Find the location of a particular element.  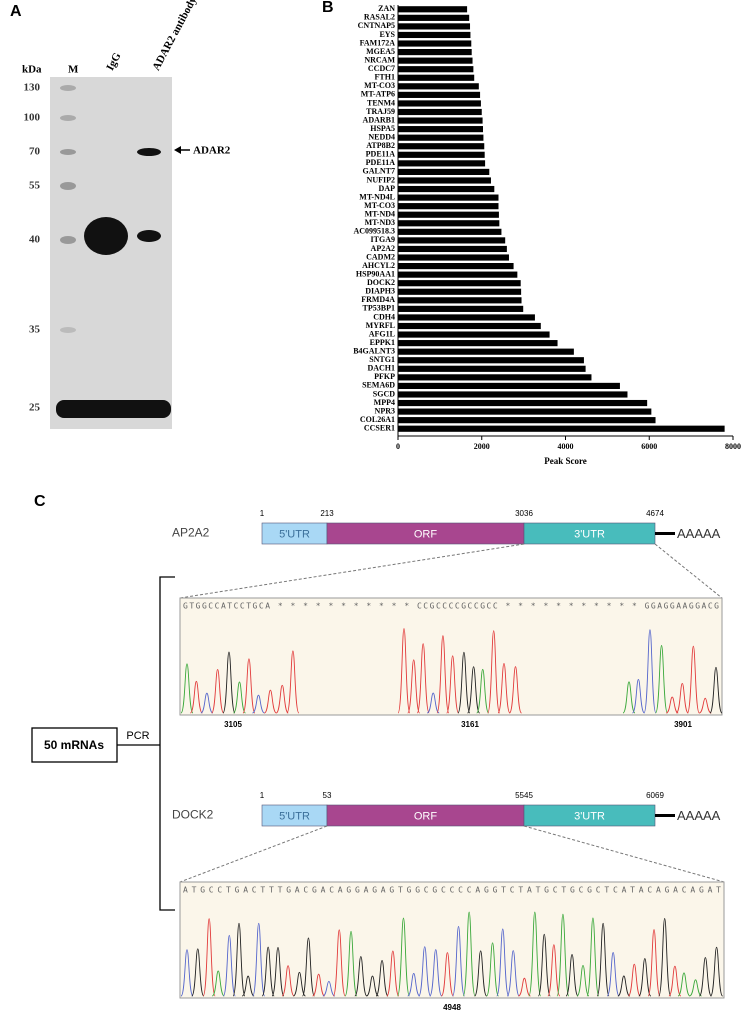

gene-name: AP2A2 is located at coordinates (191, 533).